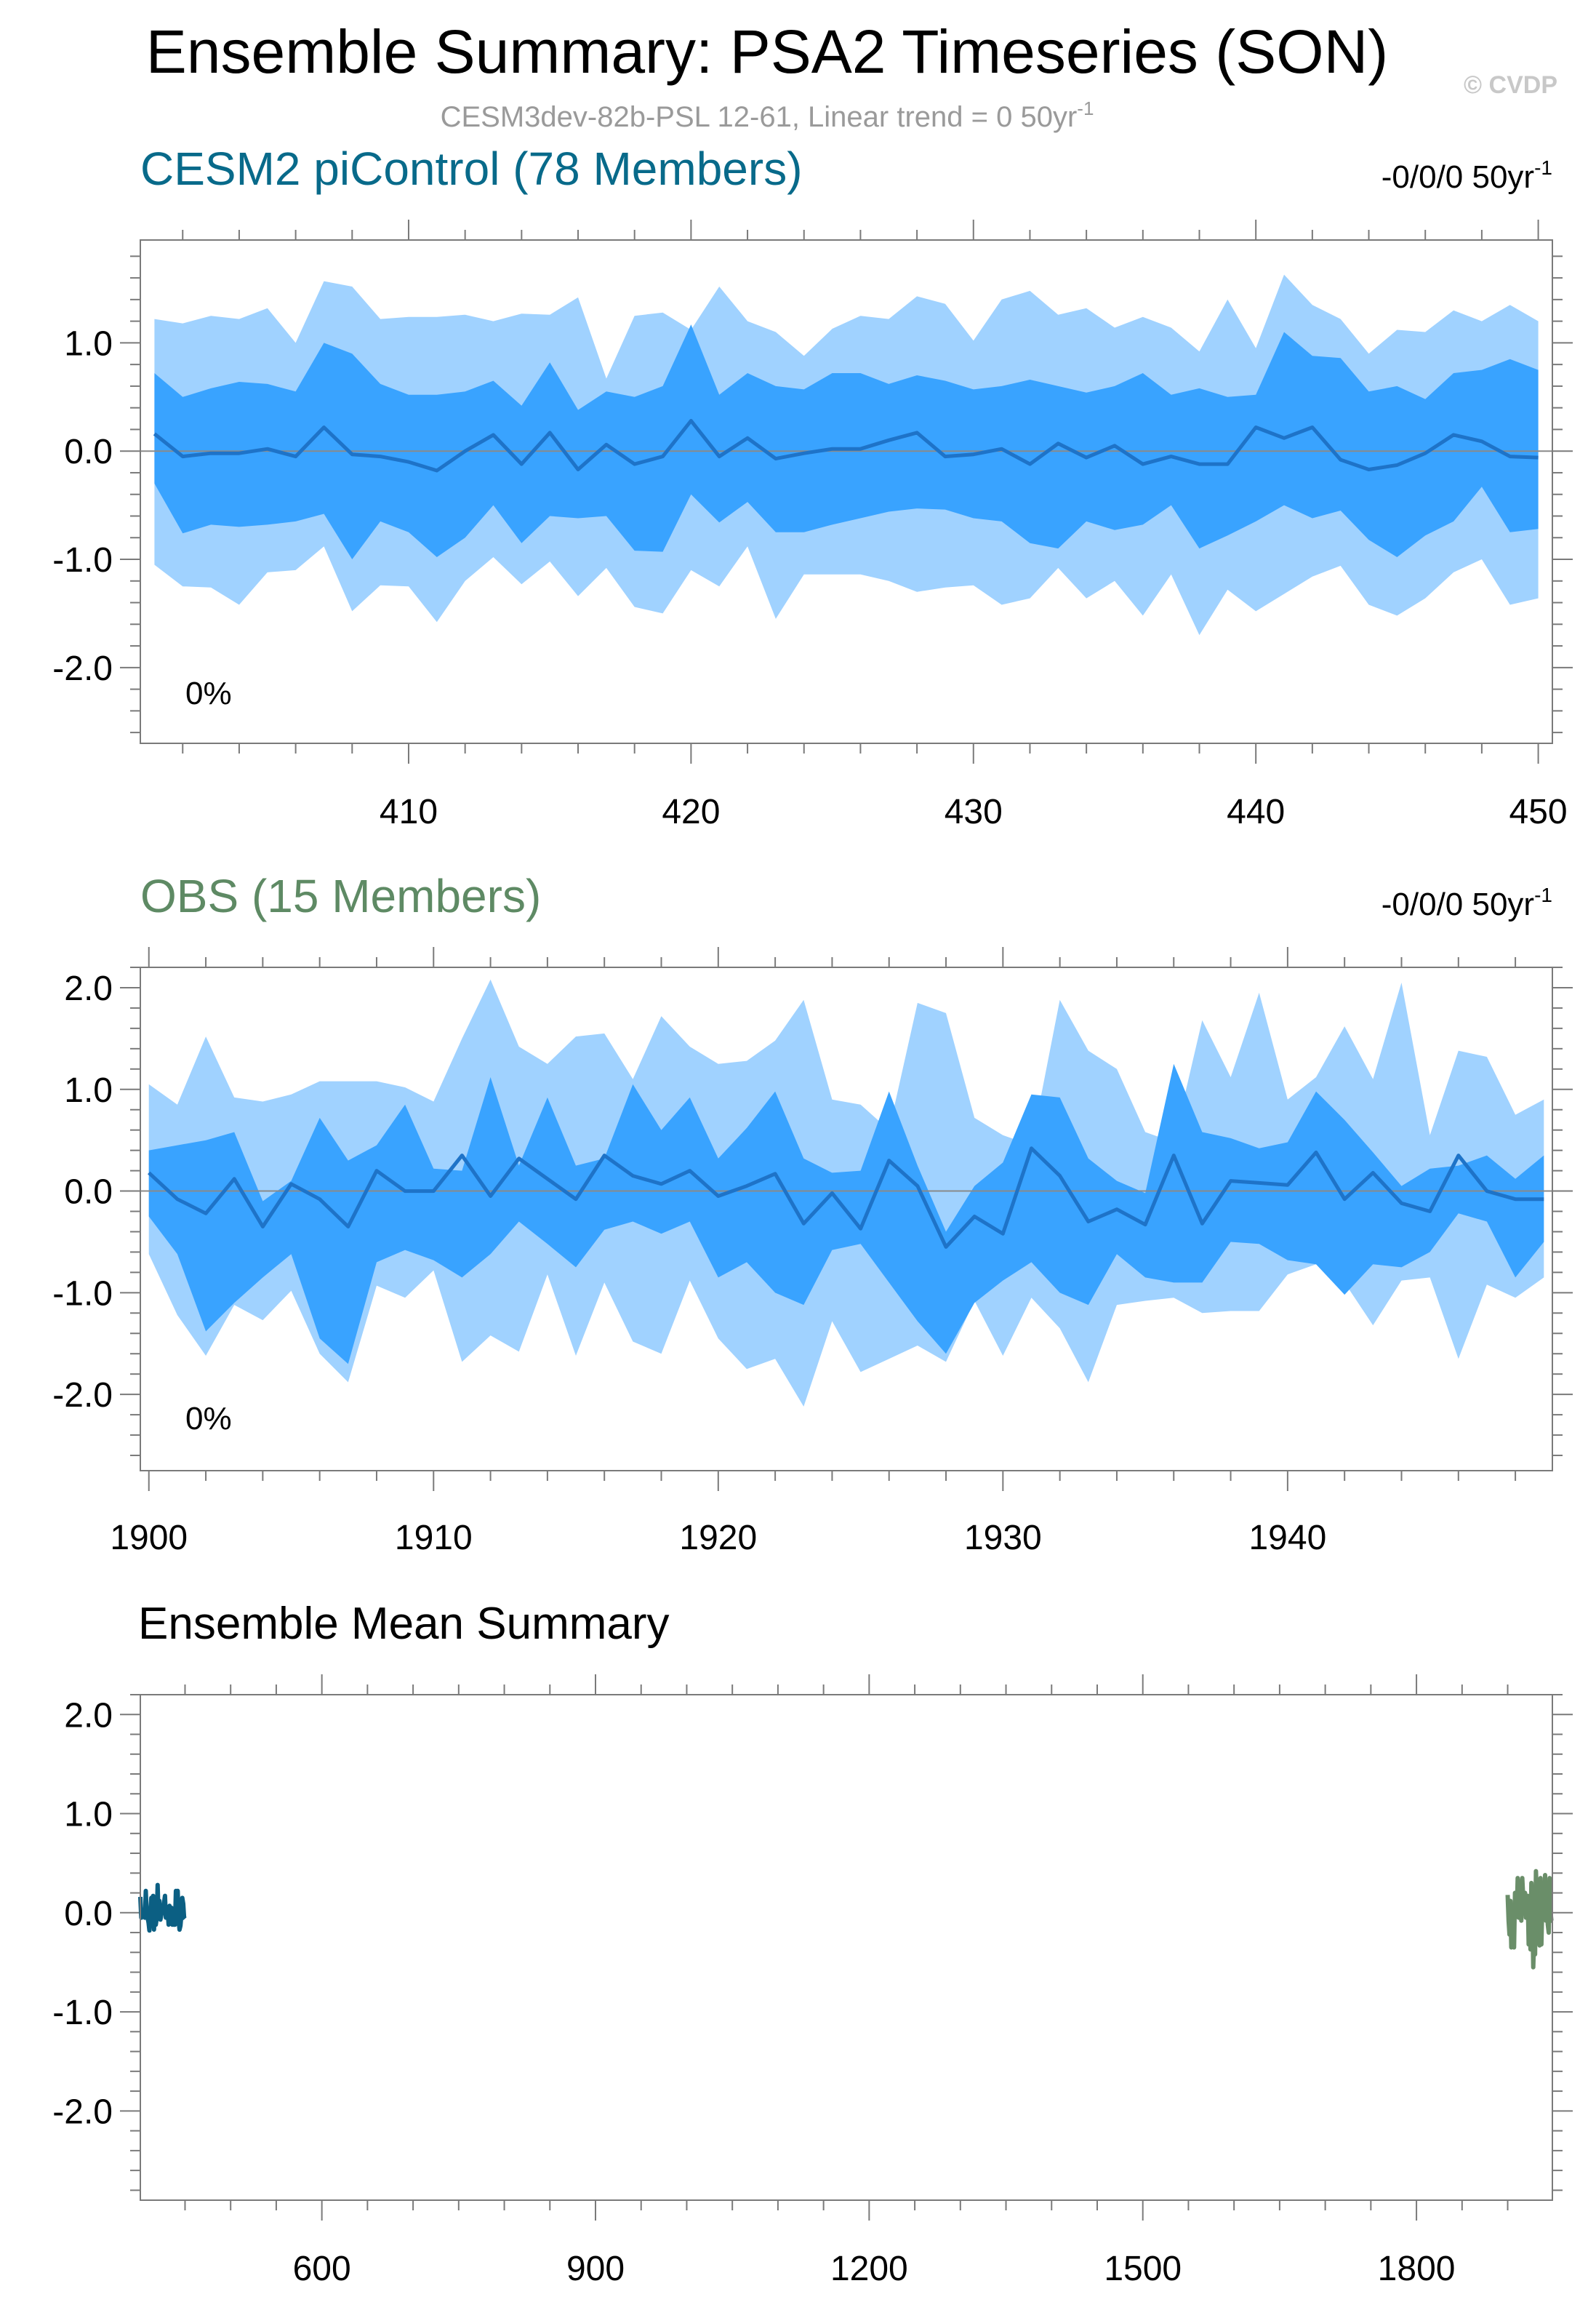  What do you see at coordinates (82, 1293) in the screenshot?
I see `obs-y-tick-label: -1.0` at bounding box center [82, 1293].